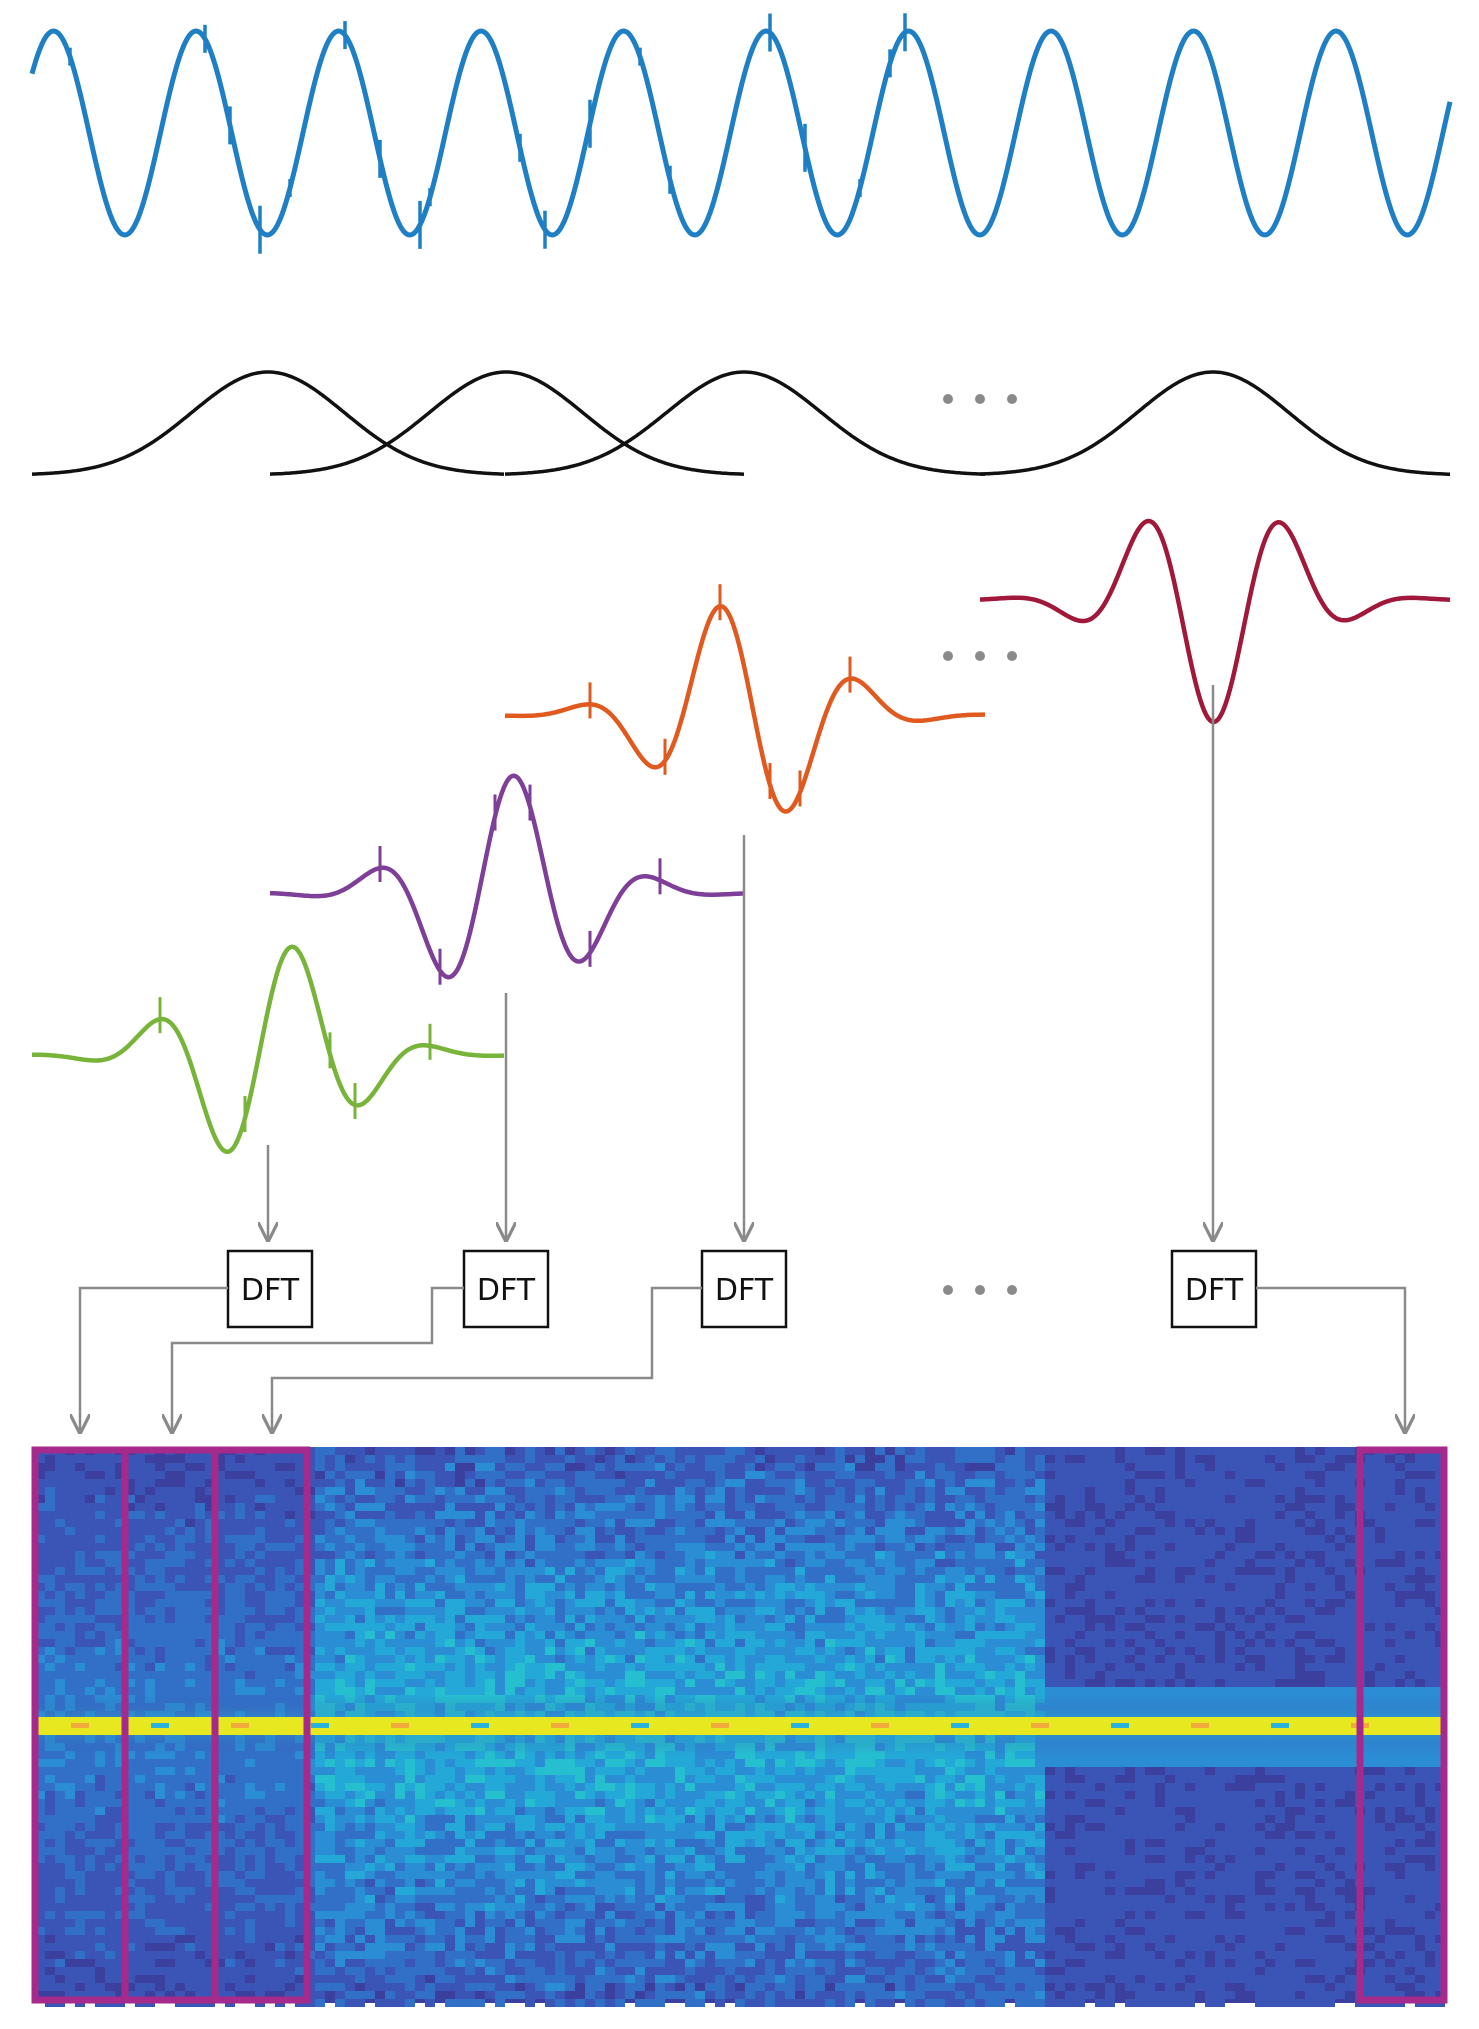  I want to click on segment-2-wave, so click(507, 876).